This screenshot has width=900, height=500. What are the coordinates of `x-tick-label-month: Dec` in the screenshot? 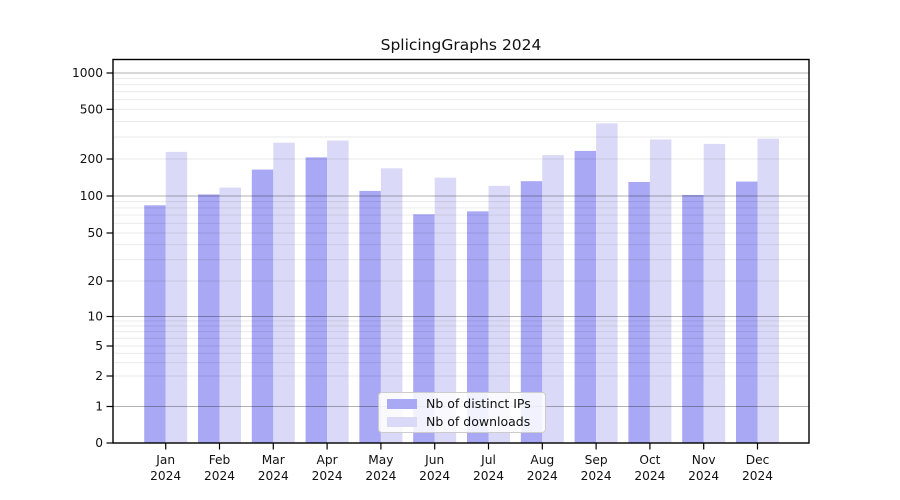 It's located at (758, 460).